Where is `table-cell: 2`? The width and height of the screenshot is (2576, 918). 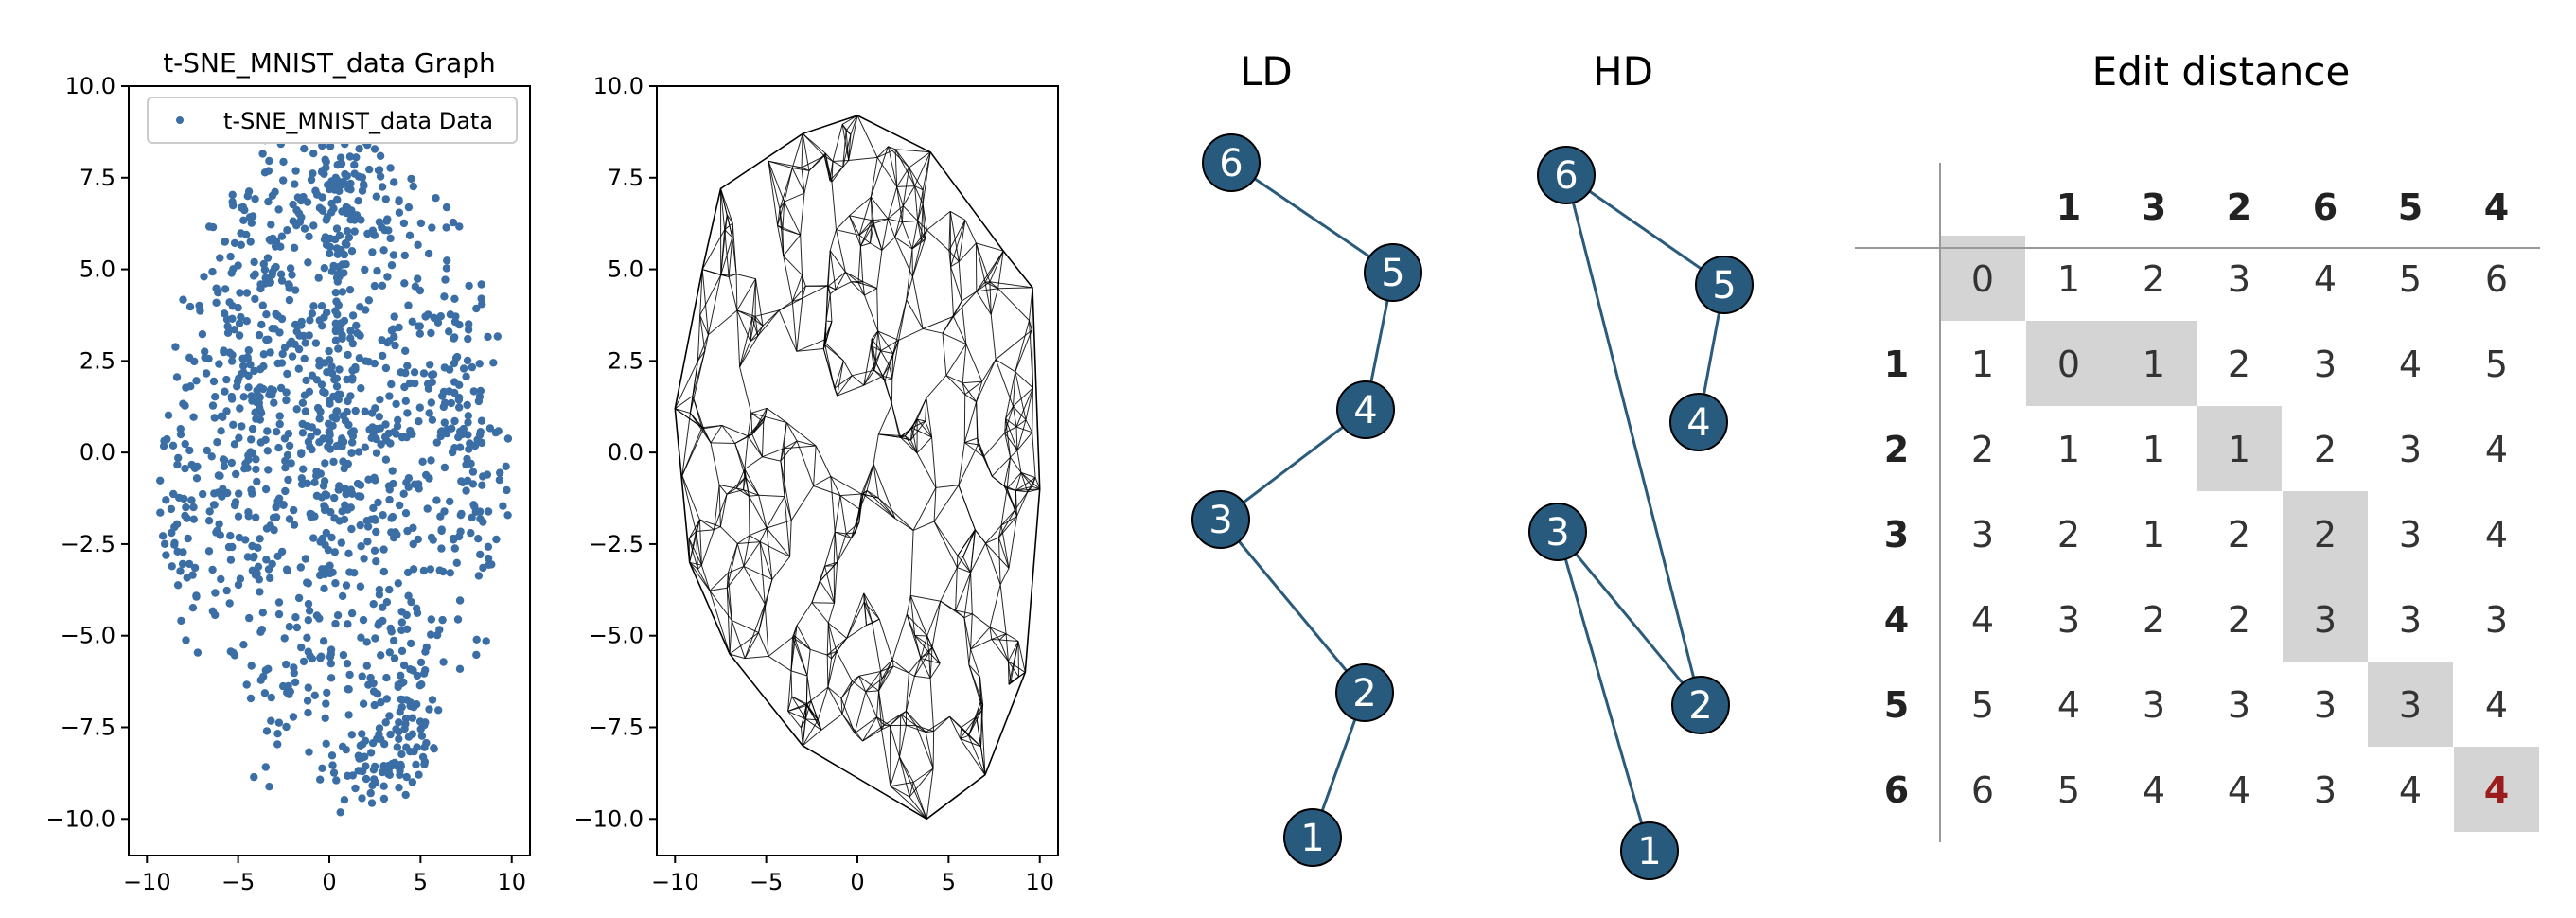
table-cell: 2 is located at coordinates (2068, 535).